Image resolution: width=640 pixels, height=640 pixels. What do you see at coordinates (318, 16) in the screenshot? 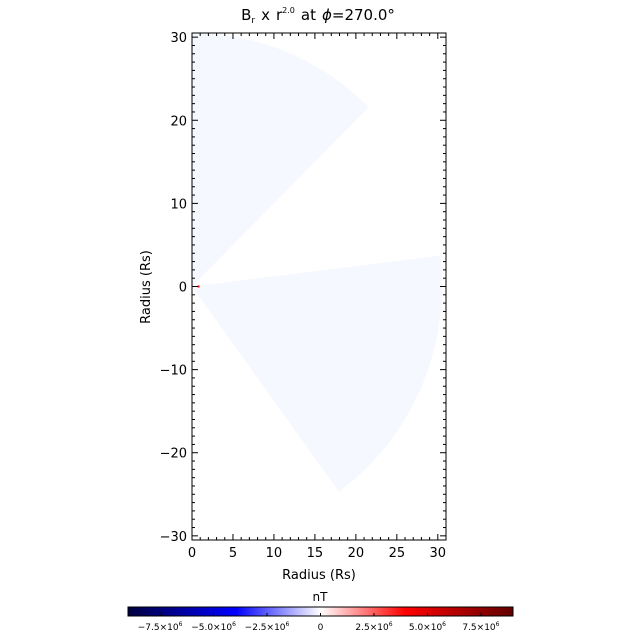
I see `chart-title: Br x r2.0 at ϕ=270.0°` at bounding box center [318, 16].